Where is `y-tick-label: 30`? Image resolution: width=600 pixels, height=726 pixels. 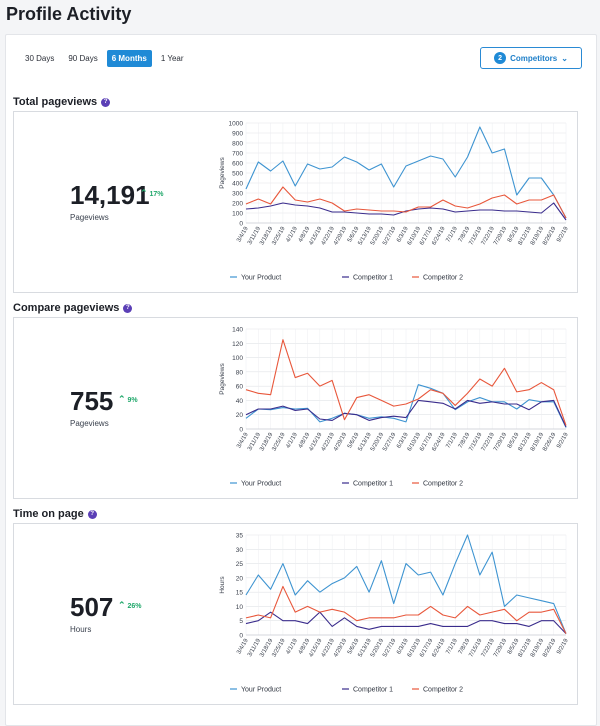 y-tick-label: 30 is located at coordinates (240, 550).